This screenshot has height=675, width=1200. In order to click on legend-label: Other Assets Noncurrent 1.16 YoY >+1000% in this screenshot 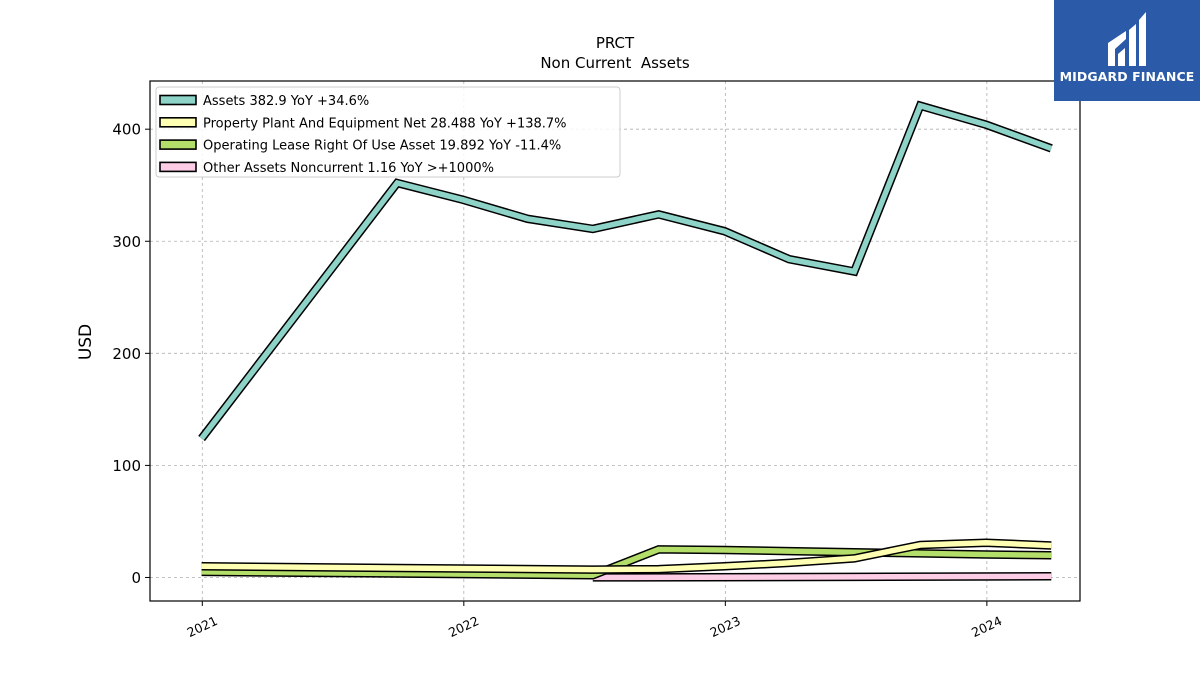, I will do `click(348, 168)`.